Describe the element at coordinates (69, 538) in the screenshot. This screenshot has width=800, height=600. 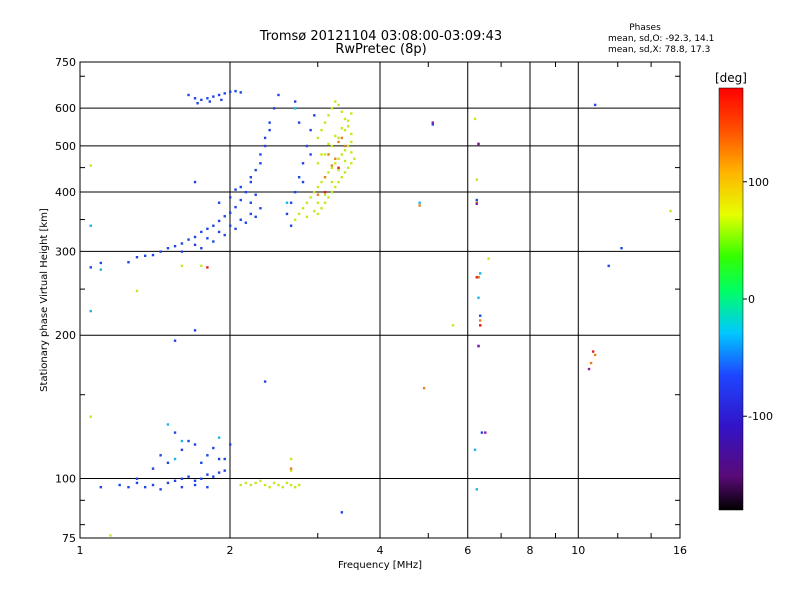
I see `y-tick-label: 75` at that location.